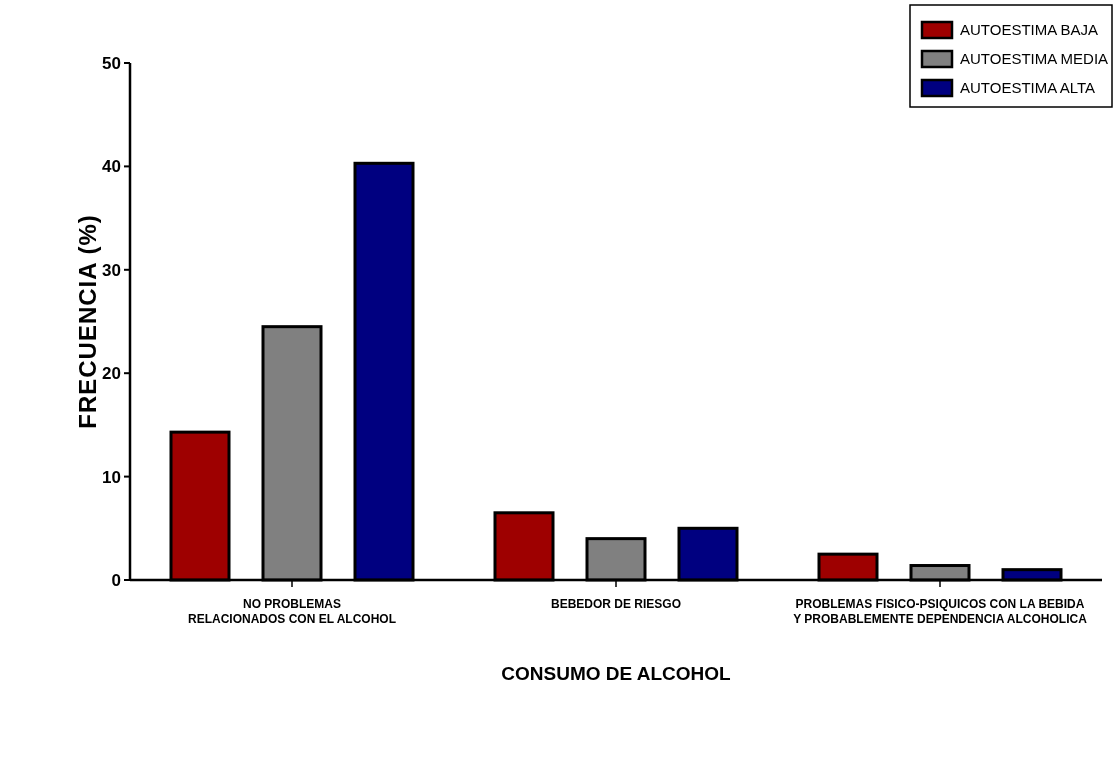 This screenshot has height=776, width=1117. What do you see at coordinates (116, 580) in the screenshot?
I see `y-tick-label: 0` at bounding box center [116, 580].